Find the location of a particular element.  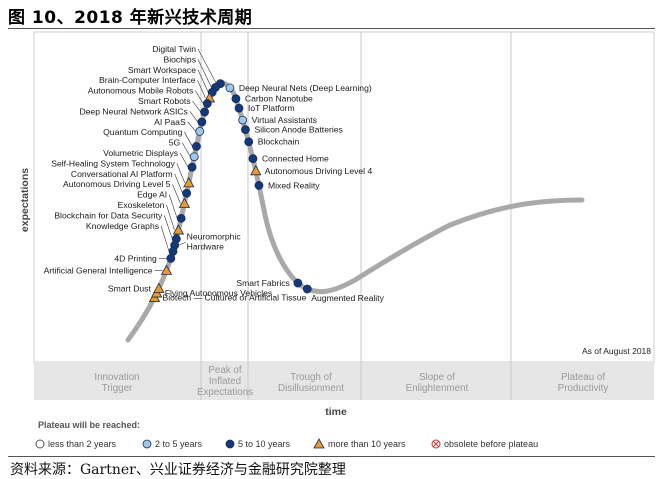

label-smart-workspace: Smart Workspace is located at coordinates (162, 70).